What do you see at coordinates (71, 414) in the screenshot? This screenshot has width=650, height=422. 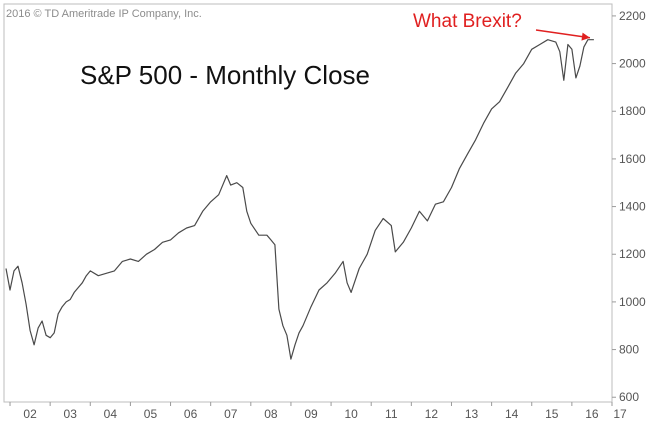 I see `x-tick-label: 03` at bounding box center [71, 414].